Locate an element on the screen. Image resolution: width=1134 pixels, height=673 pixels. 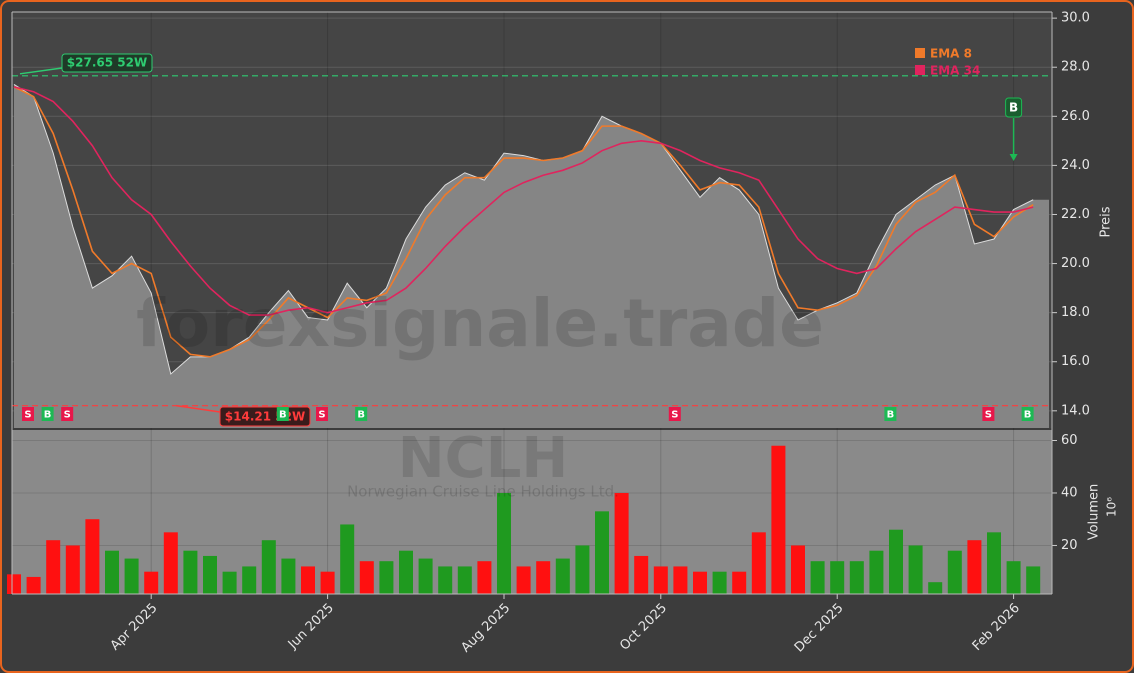
latest-signal-box is located at coordinates (1014, 107).